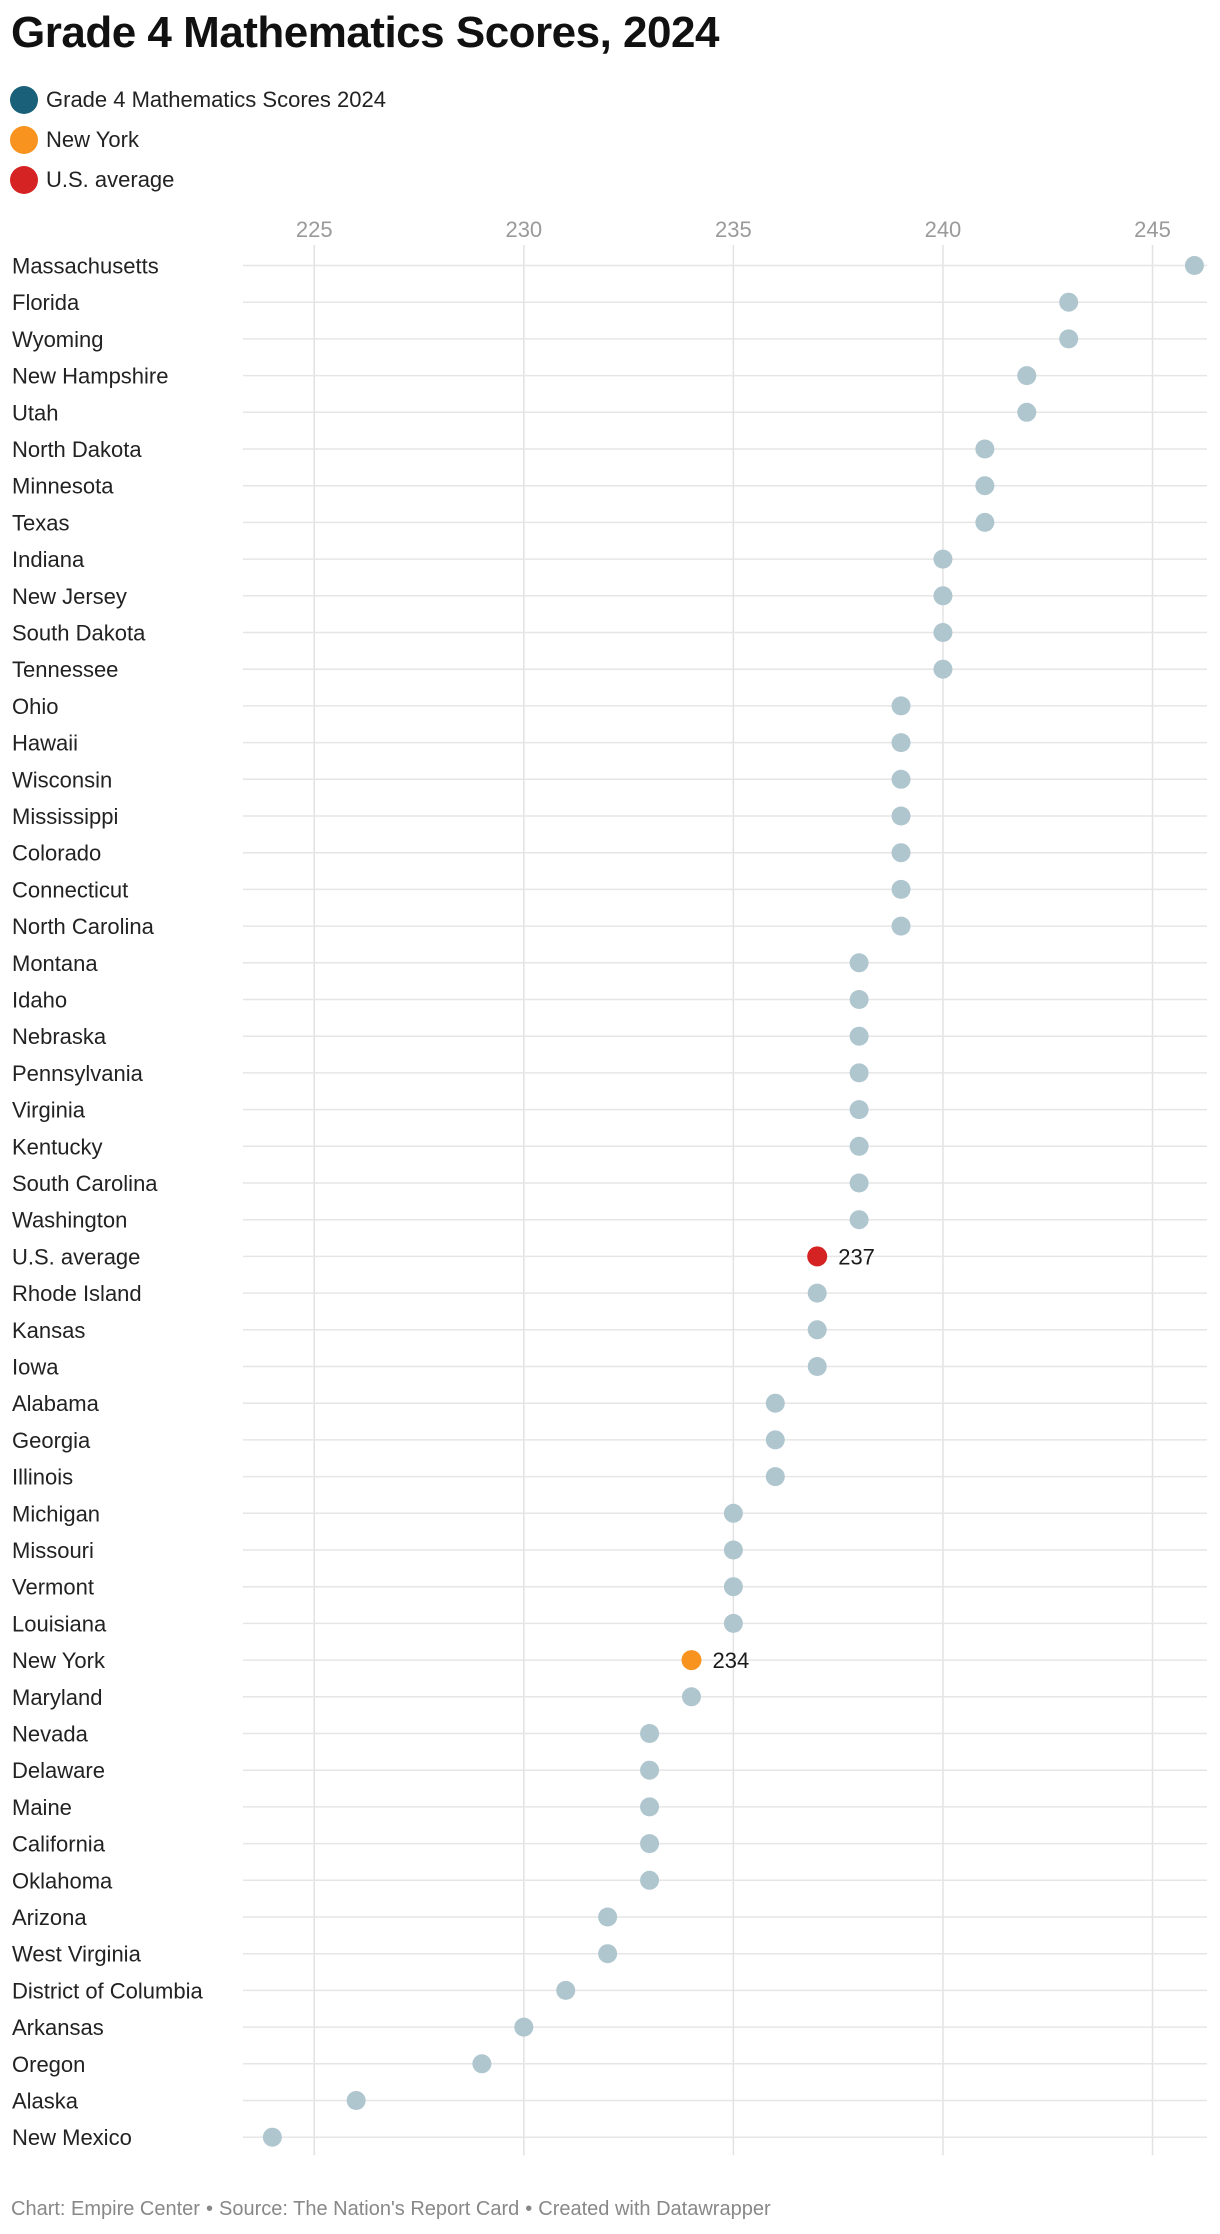 This screenshot has width=1220, height=2234. What do you see at coordinates (356, 2100) in the screenshot?
I see `data-point-alaska` at bounding box center [356, 2100].